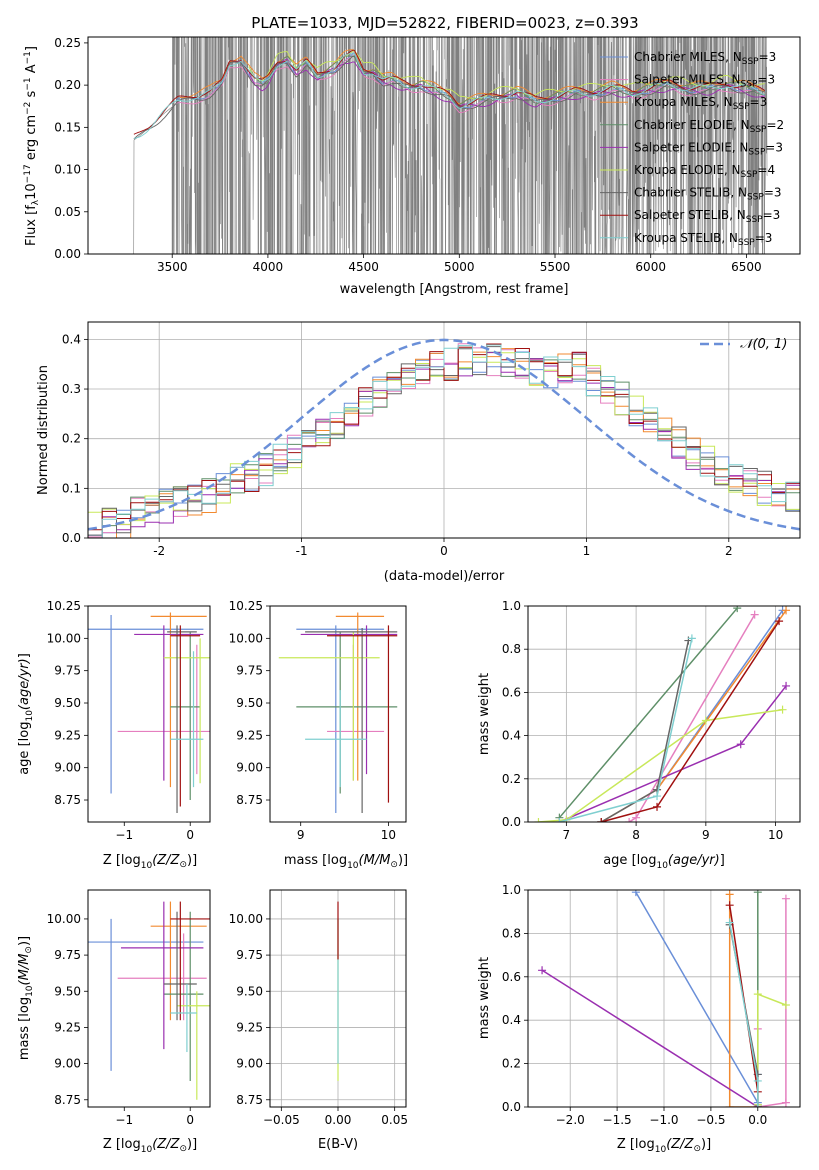 Image resolution: width=819 pixels, height=1170 pixels. What do you see at coordinates (705, 58) in the screenshot?
I see `legend-label: Chabrier MILES, NSSP=3` at bounding box center [705, 58].